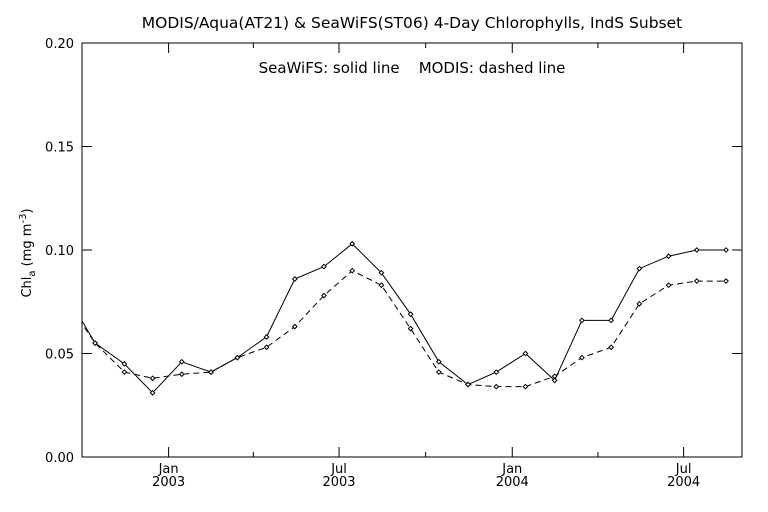 The width and height of the screenshot is (768, 512). I want to click on y-tick-label: 0.15, so click(59, 148).